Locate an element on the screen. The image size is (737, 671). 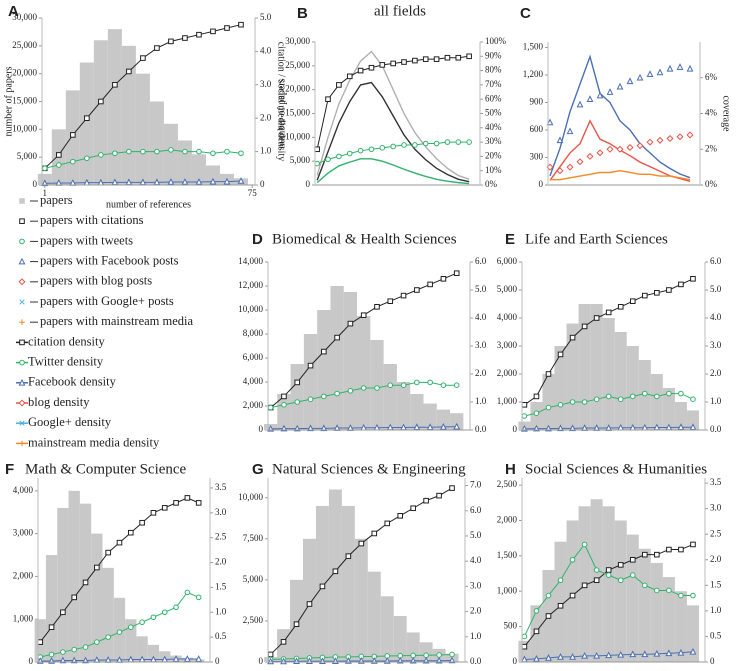
legend-label: papers with Google+ posts is located at coordinates (107, 301).